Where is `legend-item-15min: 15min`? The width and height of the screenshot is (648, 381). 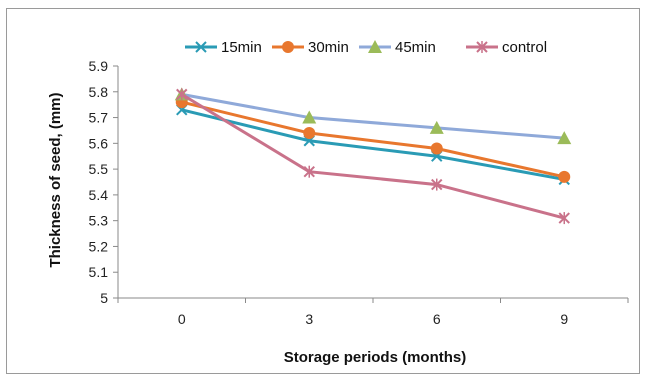
legend-item-15min: 15min is located at coordinates (223, 47).